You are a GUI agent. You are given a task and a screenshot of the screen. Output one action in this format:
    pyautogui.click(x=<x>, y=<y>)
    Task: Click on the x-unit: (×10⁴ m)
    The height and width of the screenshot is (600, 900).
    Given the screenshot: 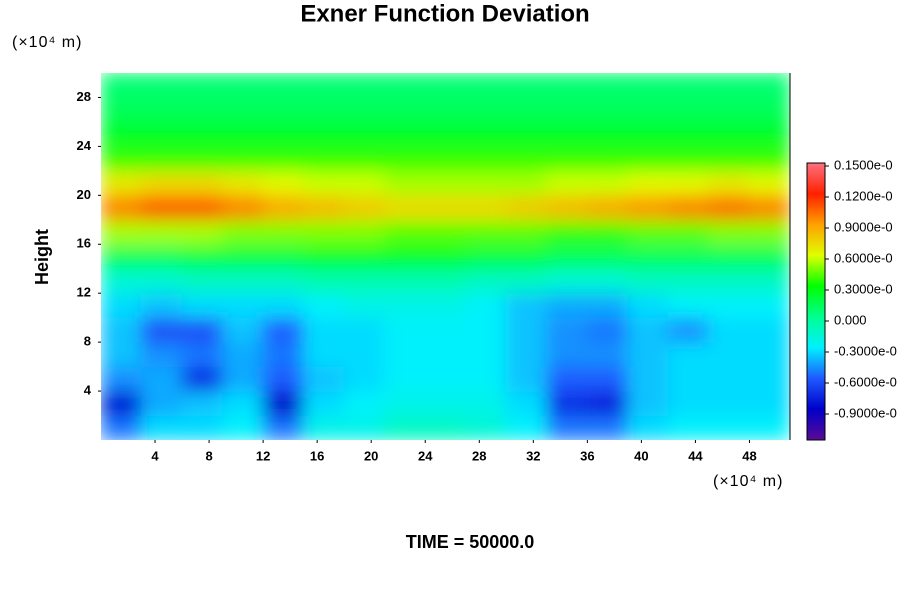 What is the action you would take?
    pyautogui.click(x=748, y=481)
    